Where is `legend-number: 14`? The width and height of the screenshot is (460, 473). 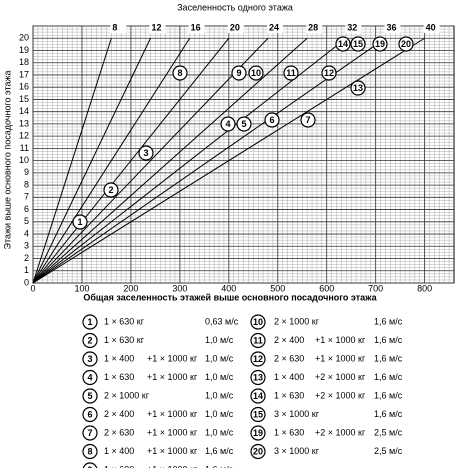 legend-number: 14 is located at coordinates (258, 396).